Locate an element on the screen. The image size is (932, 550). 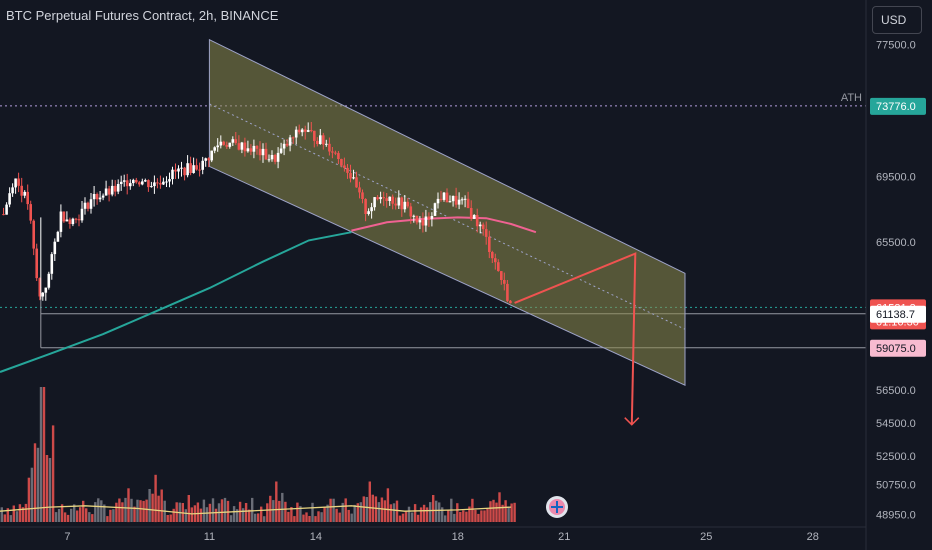
tradingview-logo-icon is located at coordinates (557, 507).